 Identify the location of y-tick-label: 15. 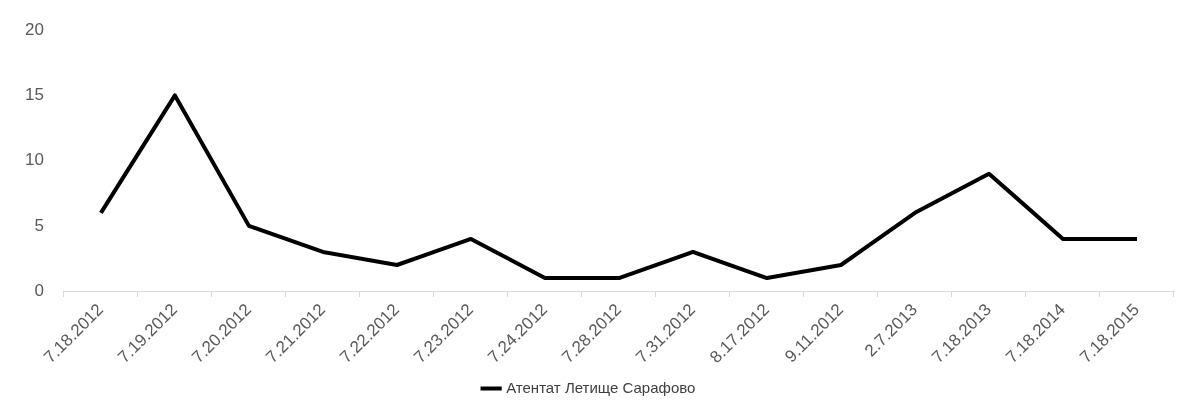
(34, 95).